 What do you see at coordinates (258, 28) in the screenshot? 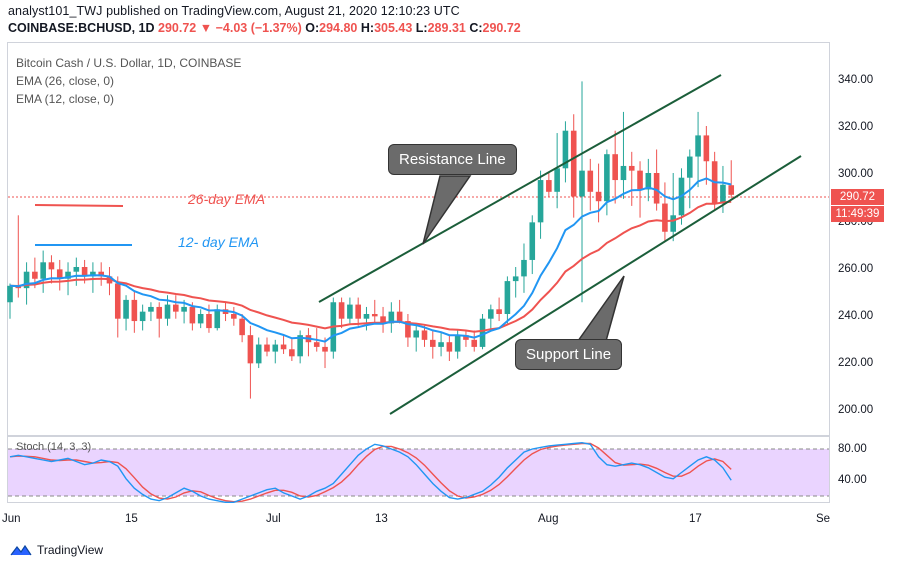
I see `change-value: −4.03 (−1.37%)` at bounding box center [258, 28].